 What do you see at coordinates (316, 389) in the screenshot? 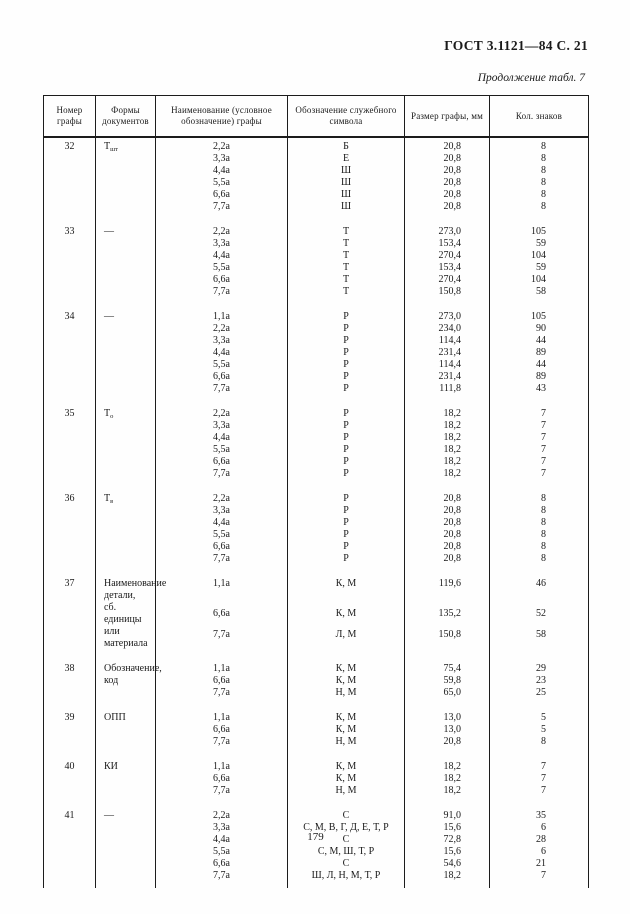
I see `table-row: 7,7а Р 111,8 43` at bounding box center [316, 389].